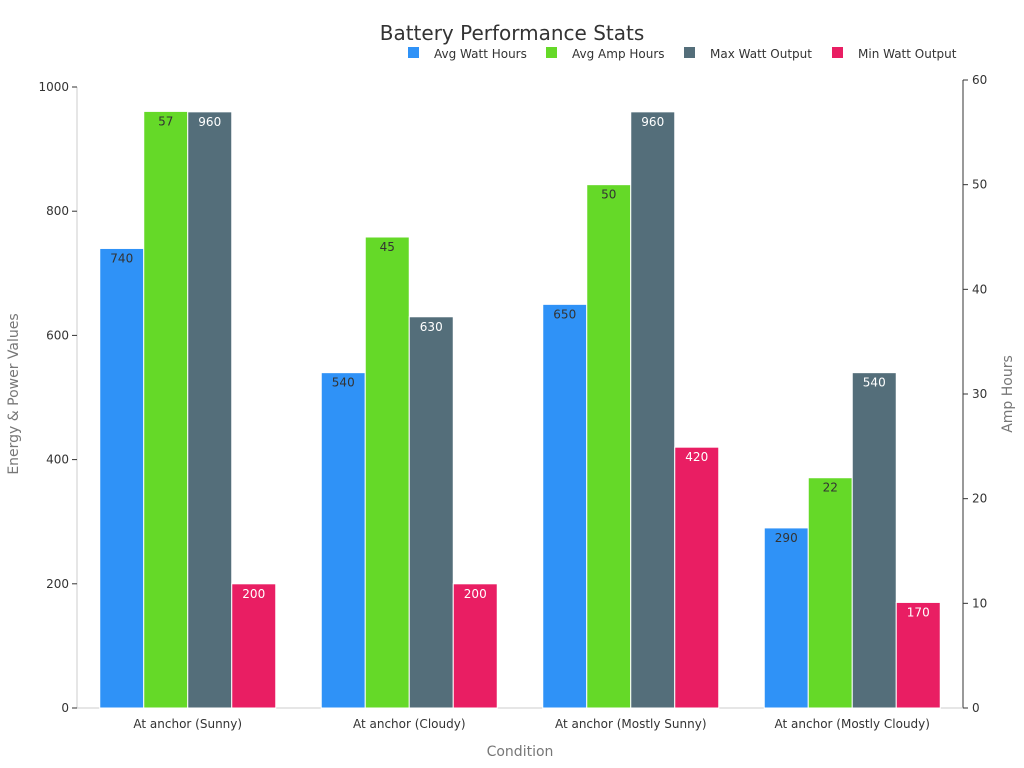 This screenshot has height=768, width=1024. Describe the element at coordinates (57, 335) in the screenshot. I see `left-tick-label: 600` at that location.